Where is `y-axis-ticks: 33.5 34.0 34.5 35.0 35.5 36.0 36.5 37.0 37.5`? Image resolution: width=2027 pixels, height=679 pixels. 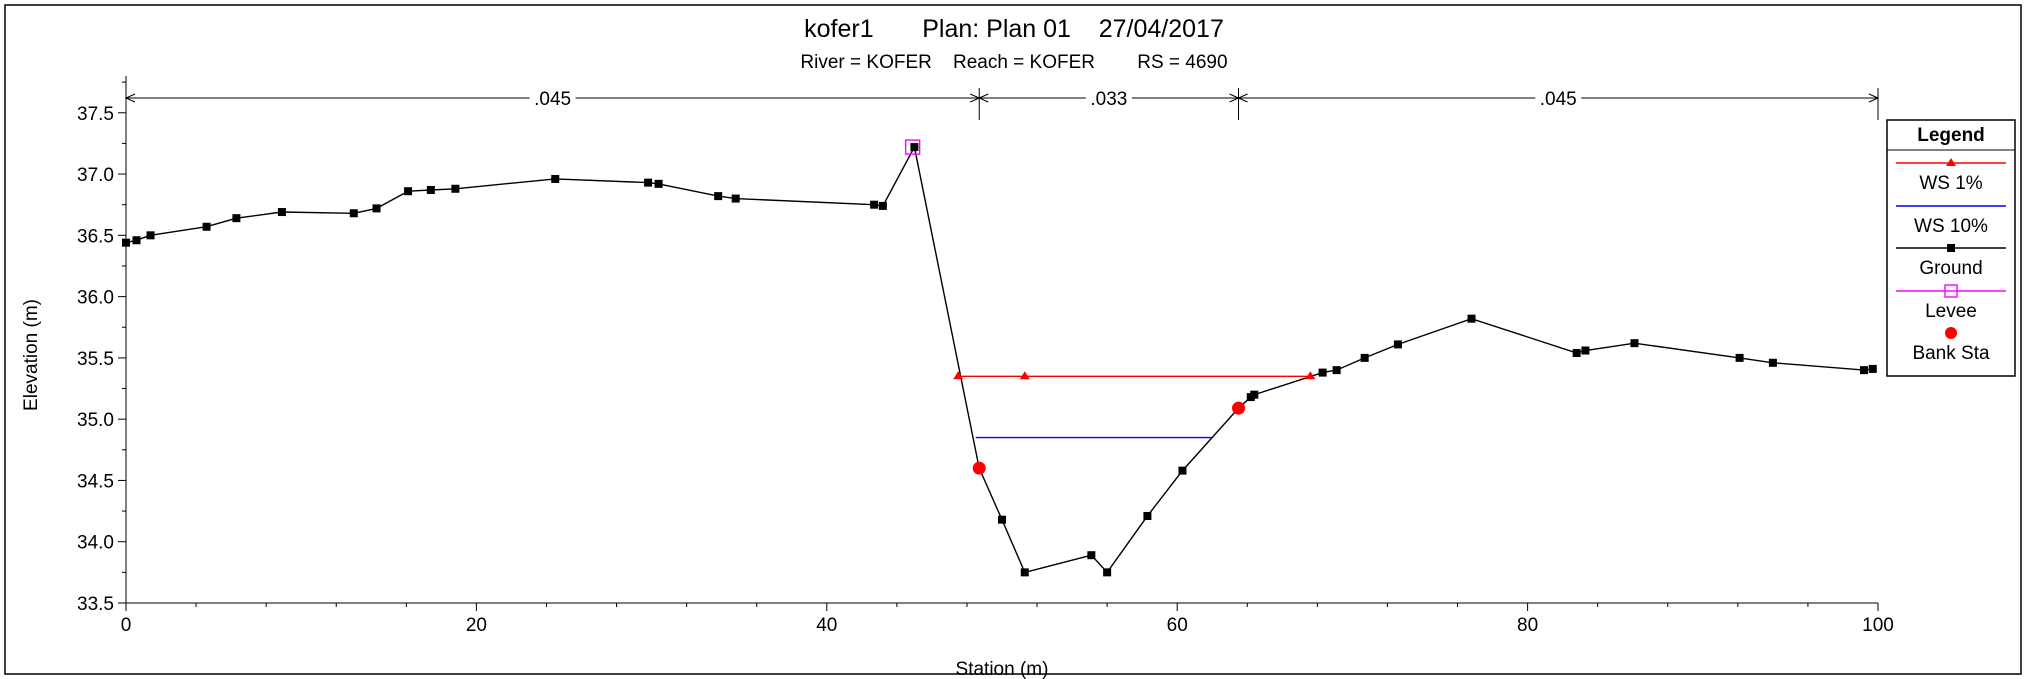
y-axis-ticks: 33.5 34.0 34.5 35.0 35.5 36.0 36.5 37.0 37.5 is located at coordinates (101, 348).